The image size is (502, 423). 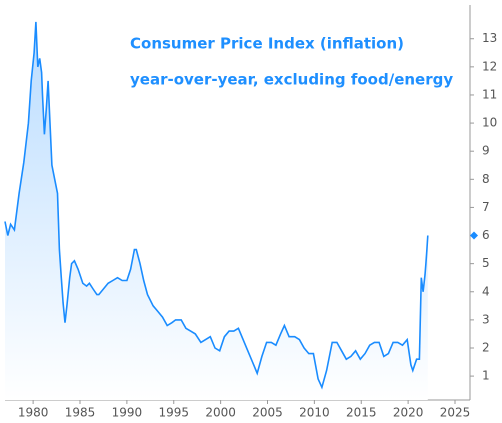 I want to click on x-tick-label: 2015, so click(x=361, y=413).